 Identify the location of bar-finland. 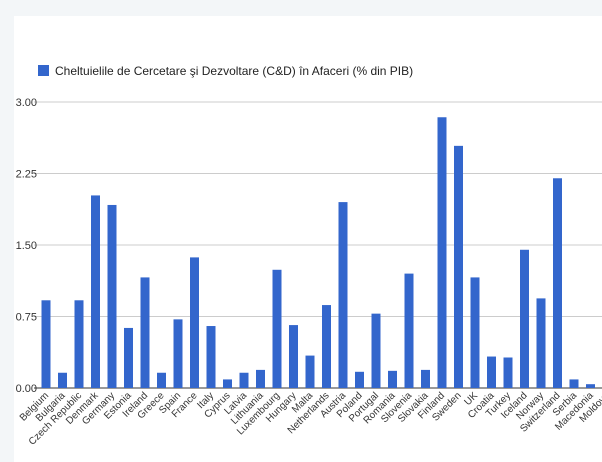
(442, 253).